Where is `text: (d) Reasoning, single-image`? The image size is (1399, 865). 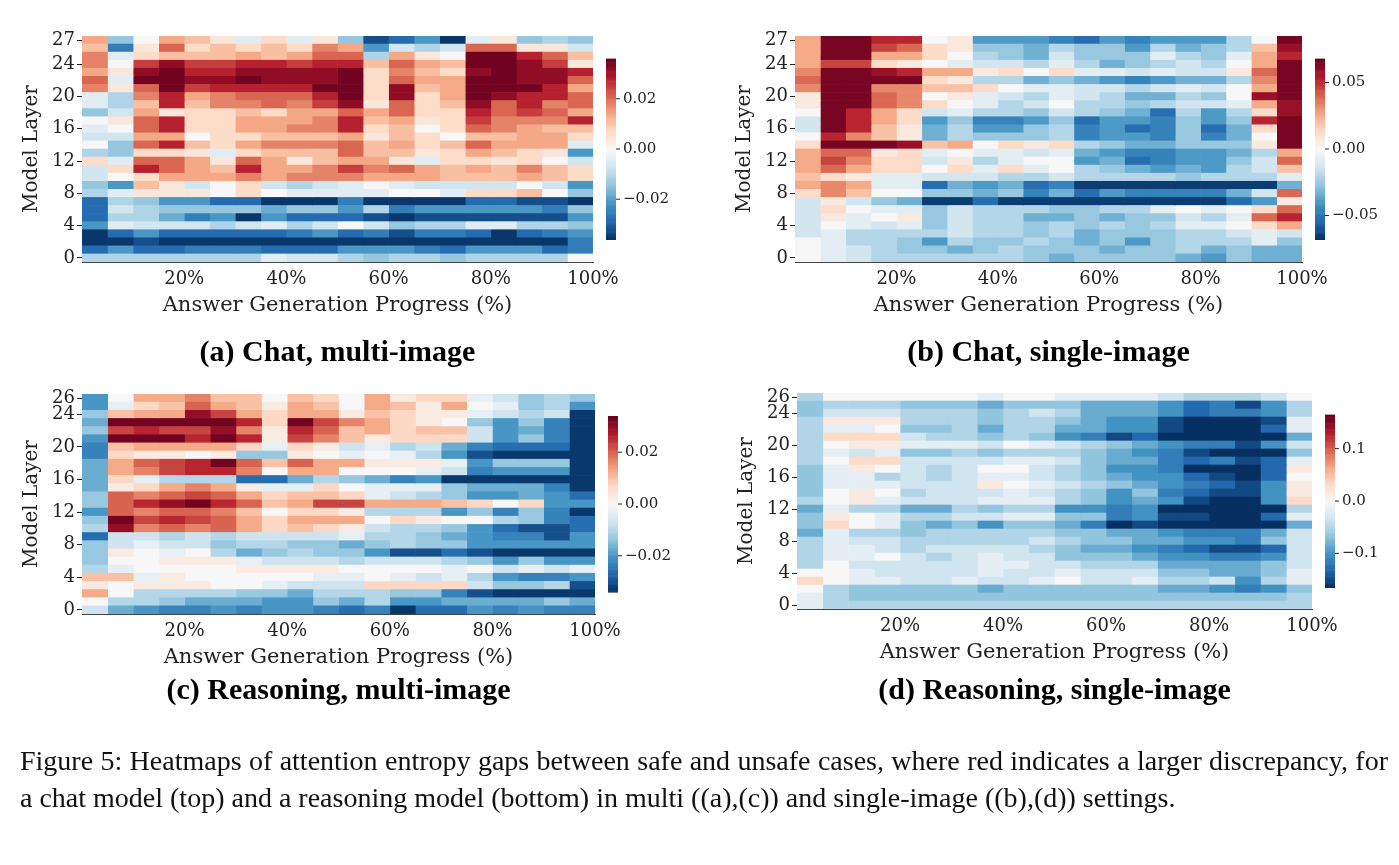
text: (d) Reasoning, single-image is located at coordinates (1054, 688).